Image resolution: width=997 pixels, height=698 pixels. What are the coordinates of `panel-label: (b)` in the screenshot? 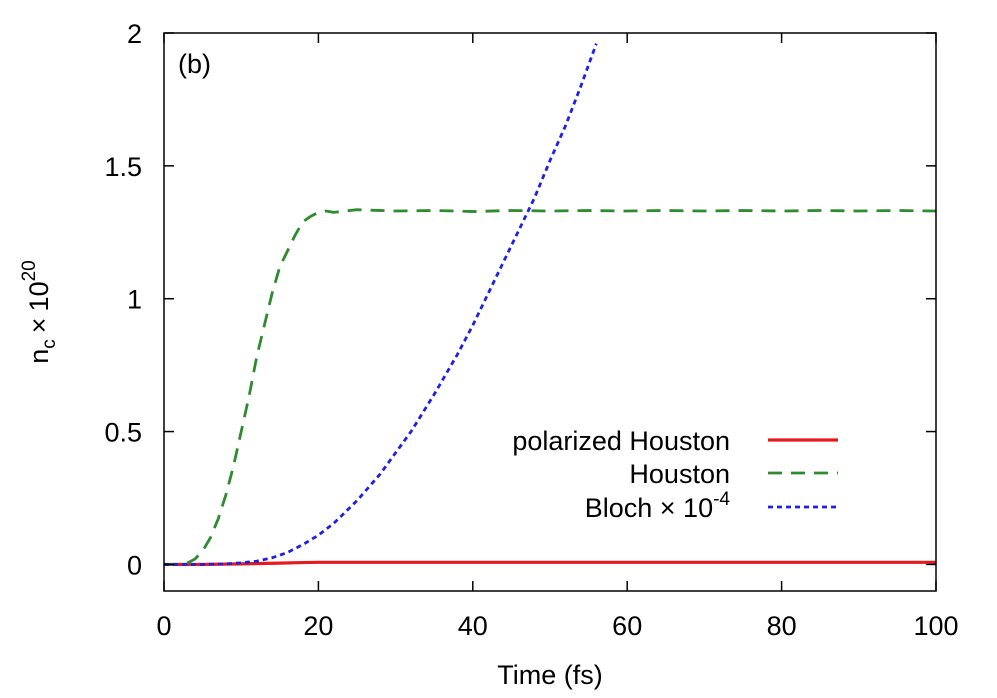 It's located at (194, 64).